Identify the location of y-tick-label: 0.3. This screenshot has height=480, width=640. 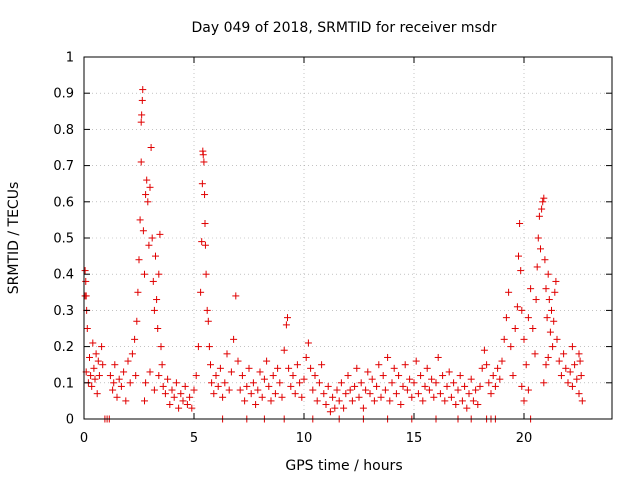
(63, 311).